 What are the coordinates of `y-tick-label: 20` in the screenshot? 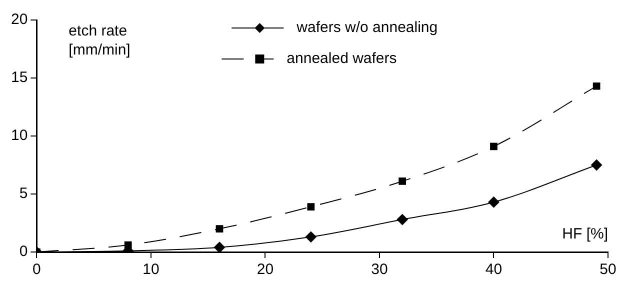 It's located at (19, 19).